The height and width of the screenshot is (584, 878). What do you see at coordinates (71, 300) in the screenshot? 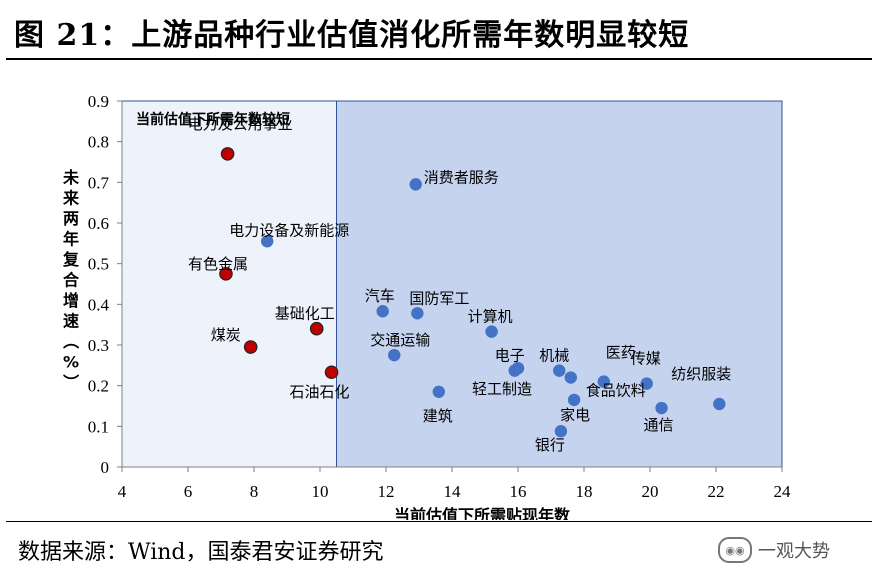
I see `y-axis-title-char: 增` at bounding box center [71, 300].